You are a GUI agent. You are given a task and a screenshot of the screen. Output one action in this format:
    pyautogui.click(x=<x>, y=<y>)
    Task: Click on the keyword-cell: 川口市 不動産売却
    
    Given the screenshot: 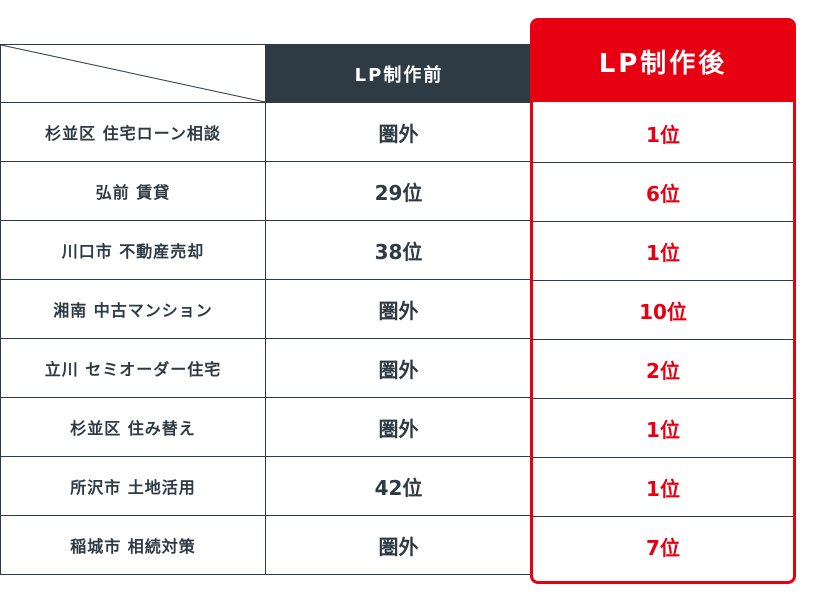 What is the action you would take?
    pyautogui.click(x=133, y=250)
    